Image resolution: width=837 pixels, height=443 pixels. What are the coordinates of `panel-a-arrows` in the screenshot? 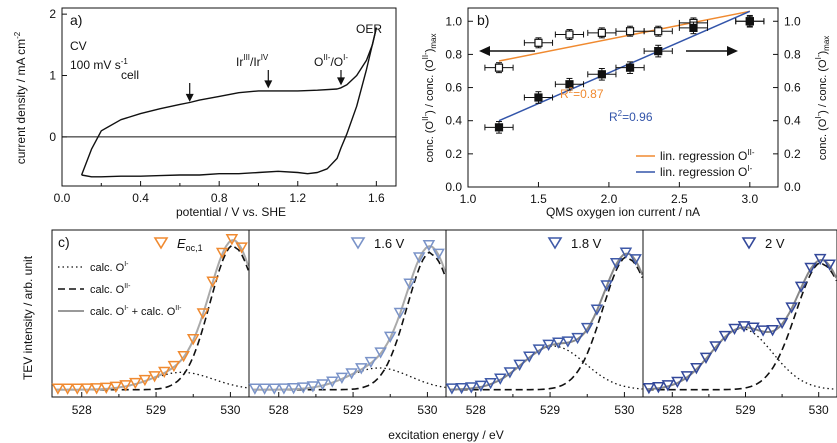 It's located at (265, 86).